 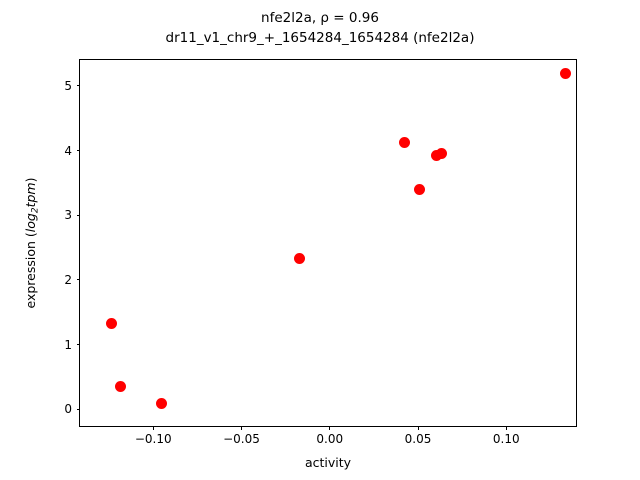 What do you see at coordinates (30, 195) in the screenshot?
I see `y-axis-label-tpm: tpm` at bounding box center [30, 195].